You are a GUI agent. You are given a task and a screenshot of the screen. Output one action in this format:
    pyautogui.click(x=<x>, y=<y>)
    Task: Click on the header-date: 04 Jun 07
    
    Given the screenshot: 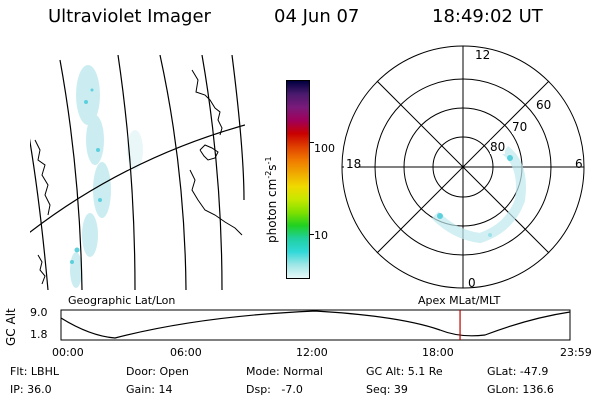 What is the action you would take?
    pyautogui.click(x=317, y=16)
    